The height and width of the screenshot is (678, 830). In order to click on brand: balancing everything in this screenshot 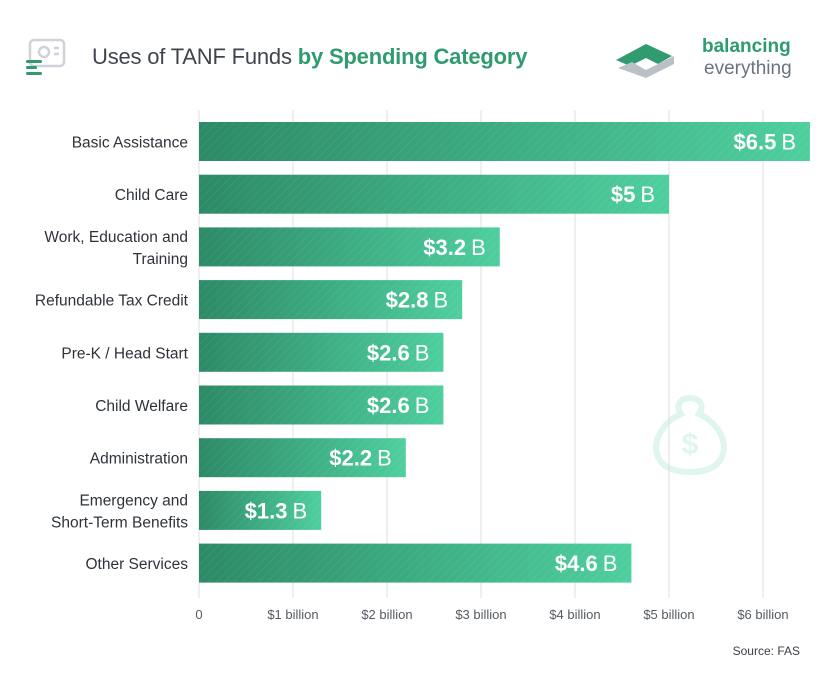, I will do `click(712, 58)`.